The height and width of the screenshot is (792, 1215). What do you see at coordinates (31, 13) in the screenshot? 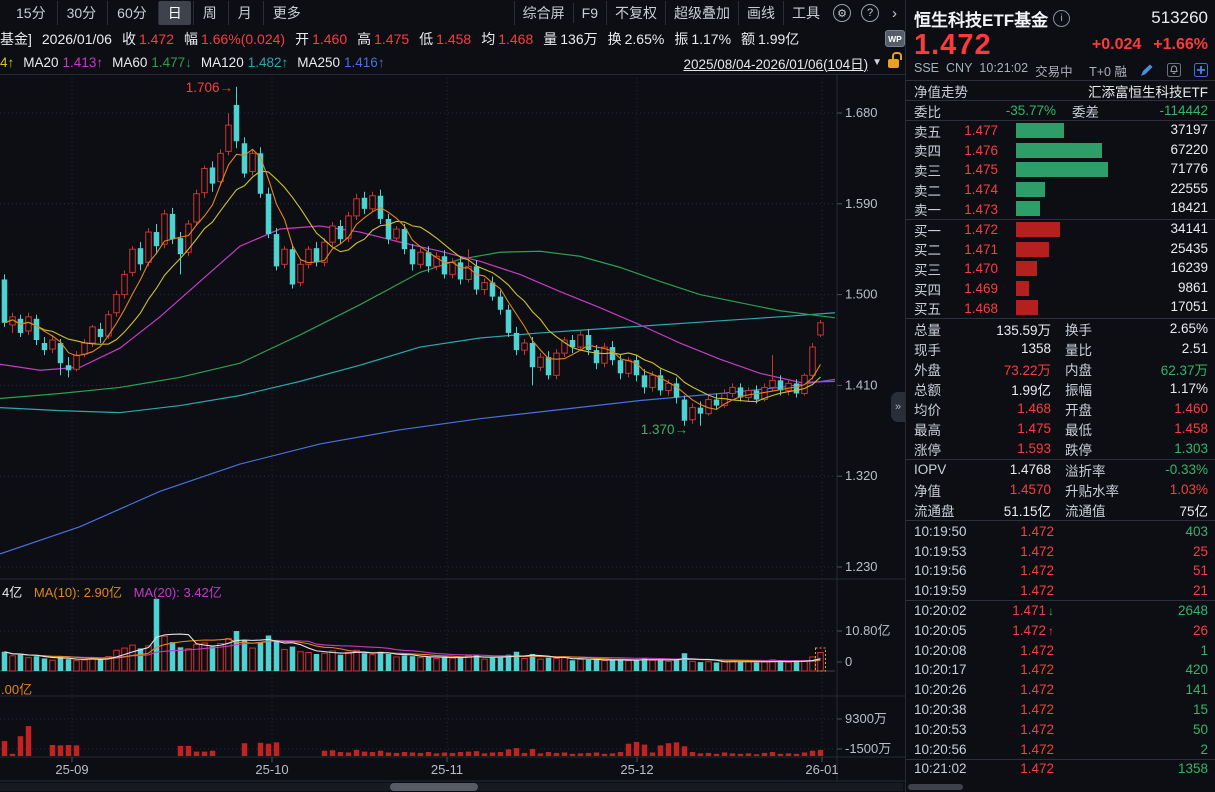
I see `tab-15分: 15分` at bounding box center [31, 13].